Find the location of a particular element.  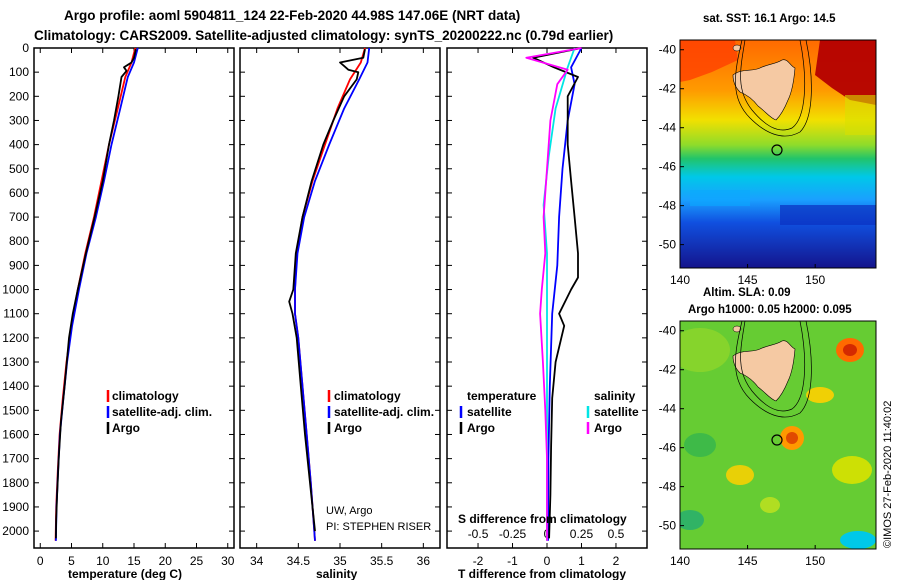

depth-tick-label: 1100 is located at coordinates (16, 314).